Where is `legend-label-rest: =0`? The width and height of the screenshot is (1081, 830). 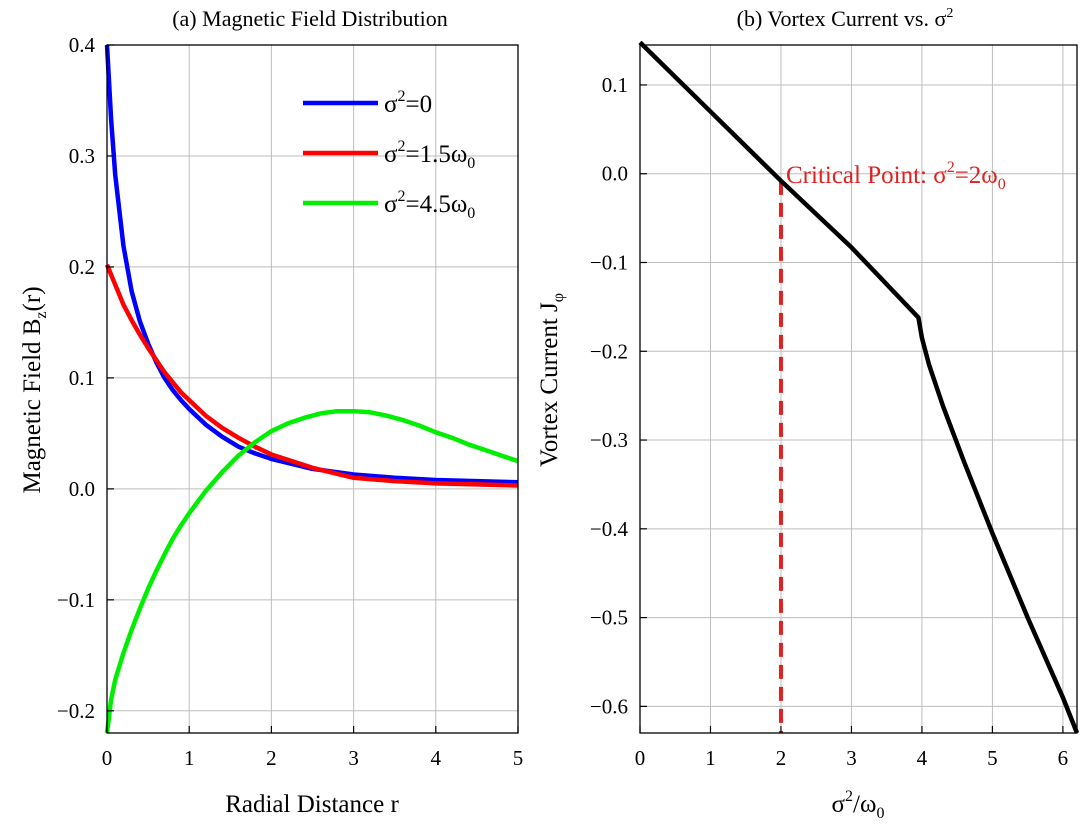
legend-label-rest: =0 is located at coordinates (418, 104).